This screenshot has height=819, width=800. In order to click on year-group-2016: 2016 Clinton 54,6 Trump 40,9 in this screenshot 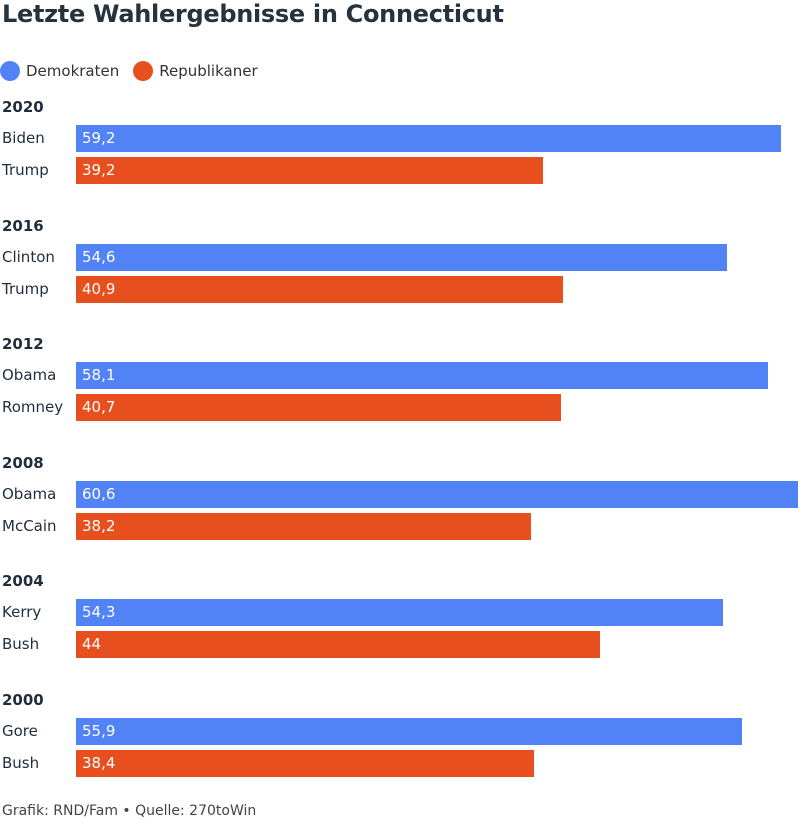, I will do `click(400, 261)`.